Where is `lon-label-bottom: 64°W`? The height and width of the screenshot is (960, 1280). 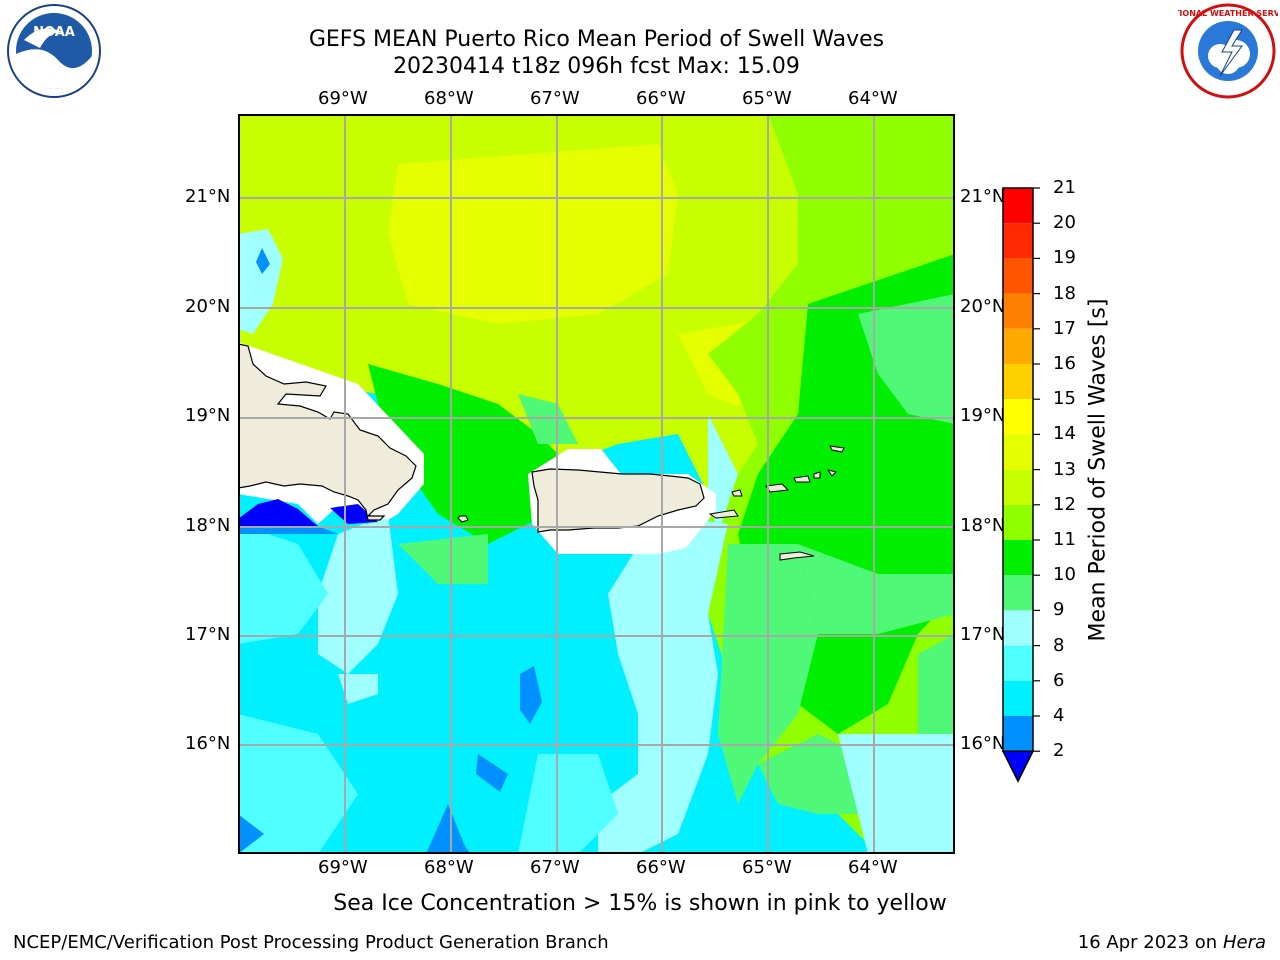
lon-label-bottom: 64°W is located at coordinates (873, 867).